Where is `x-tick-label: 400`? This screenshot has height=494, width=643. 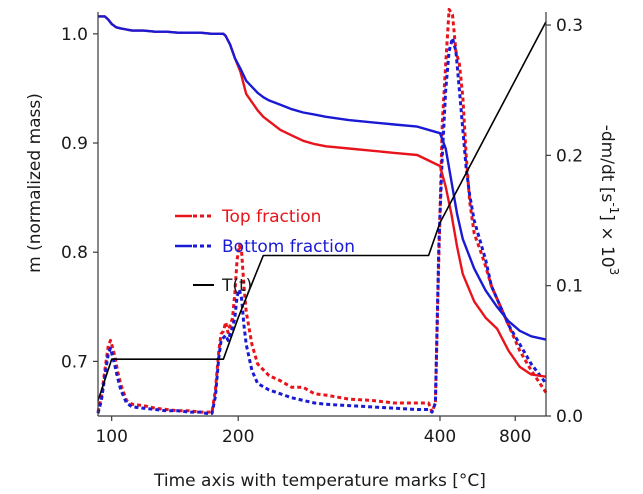
x-tick-label: 400 is located at coordinates (440, 437).